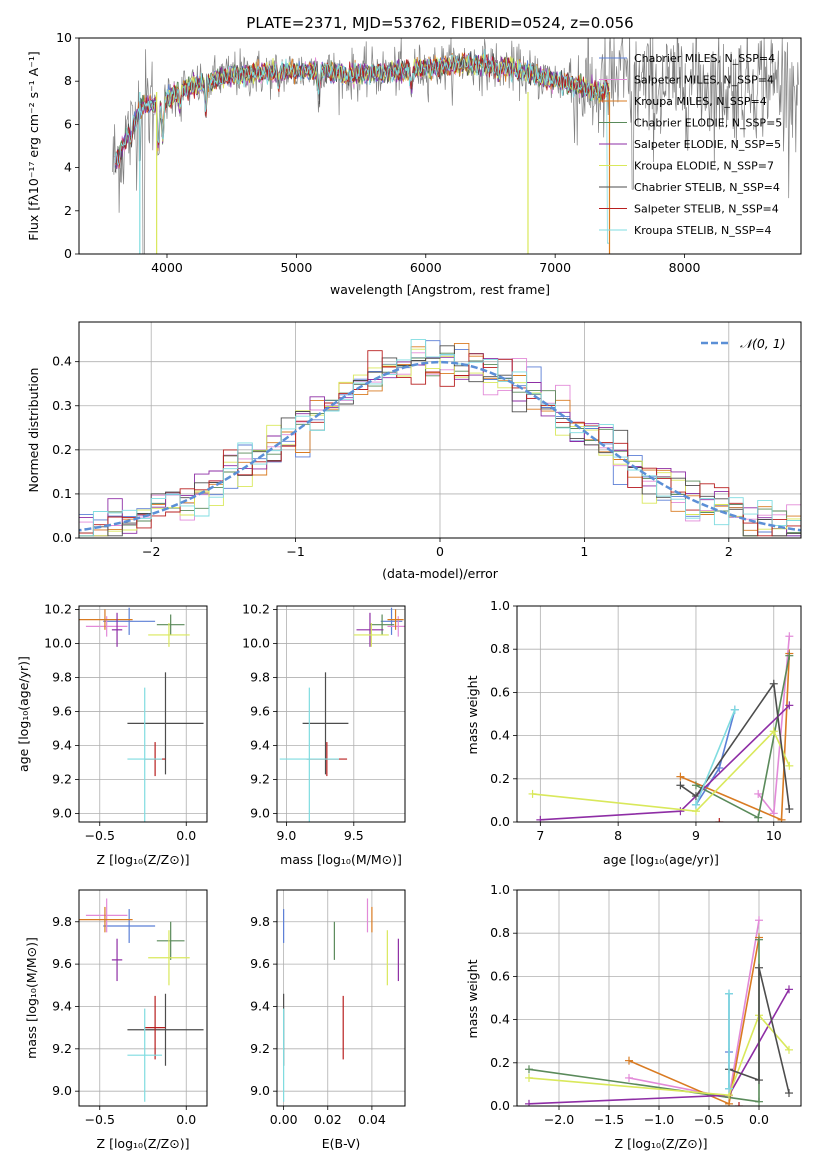 Image resolution: width=819 pixels, height=1170 pixels. I want to click on residual-histogram-kroupa_stelib, so click(440, 438).